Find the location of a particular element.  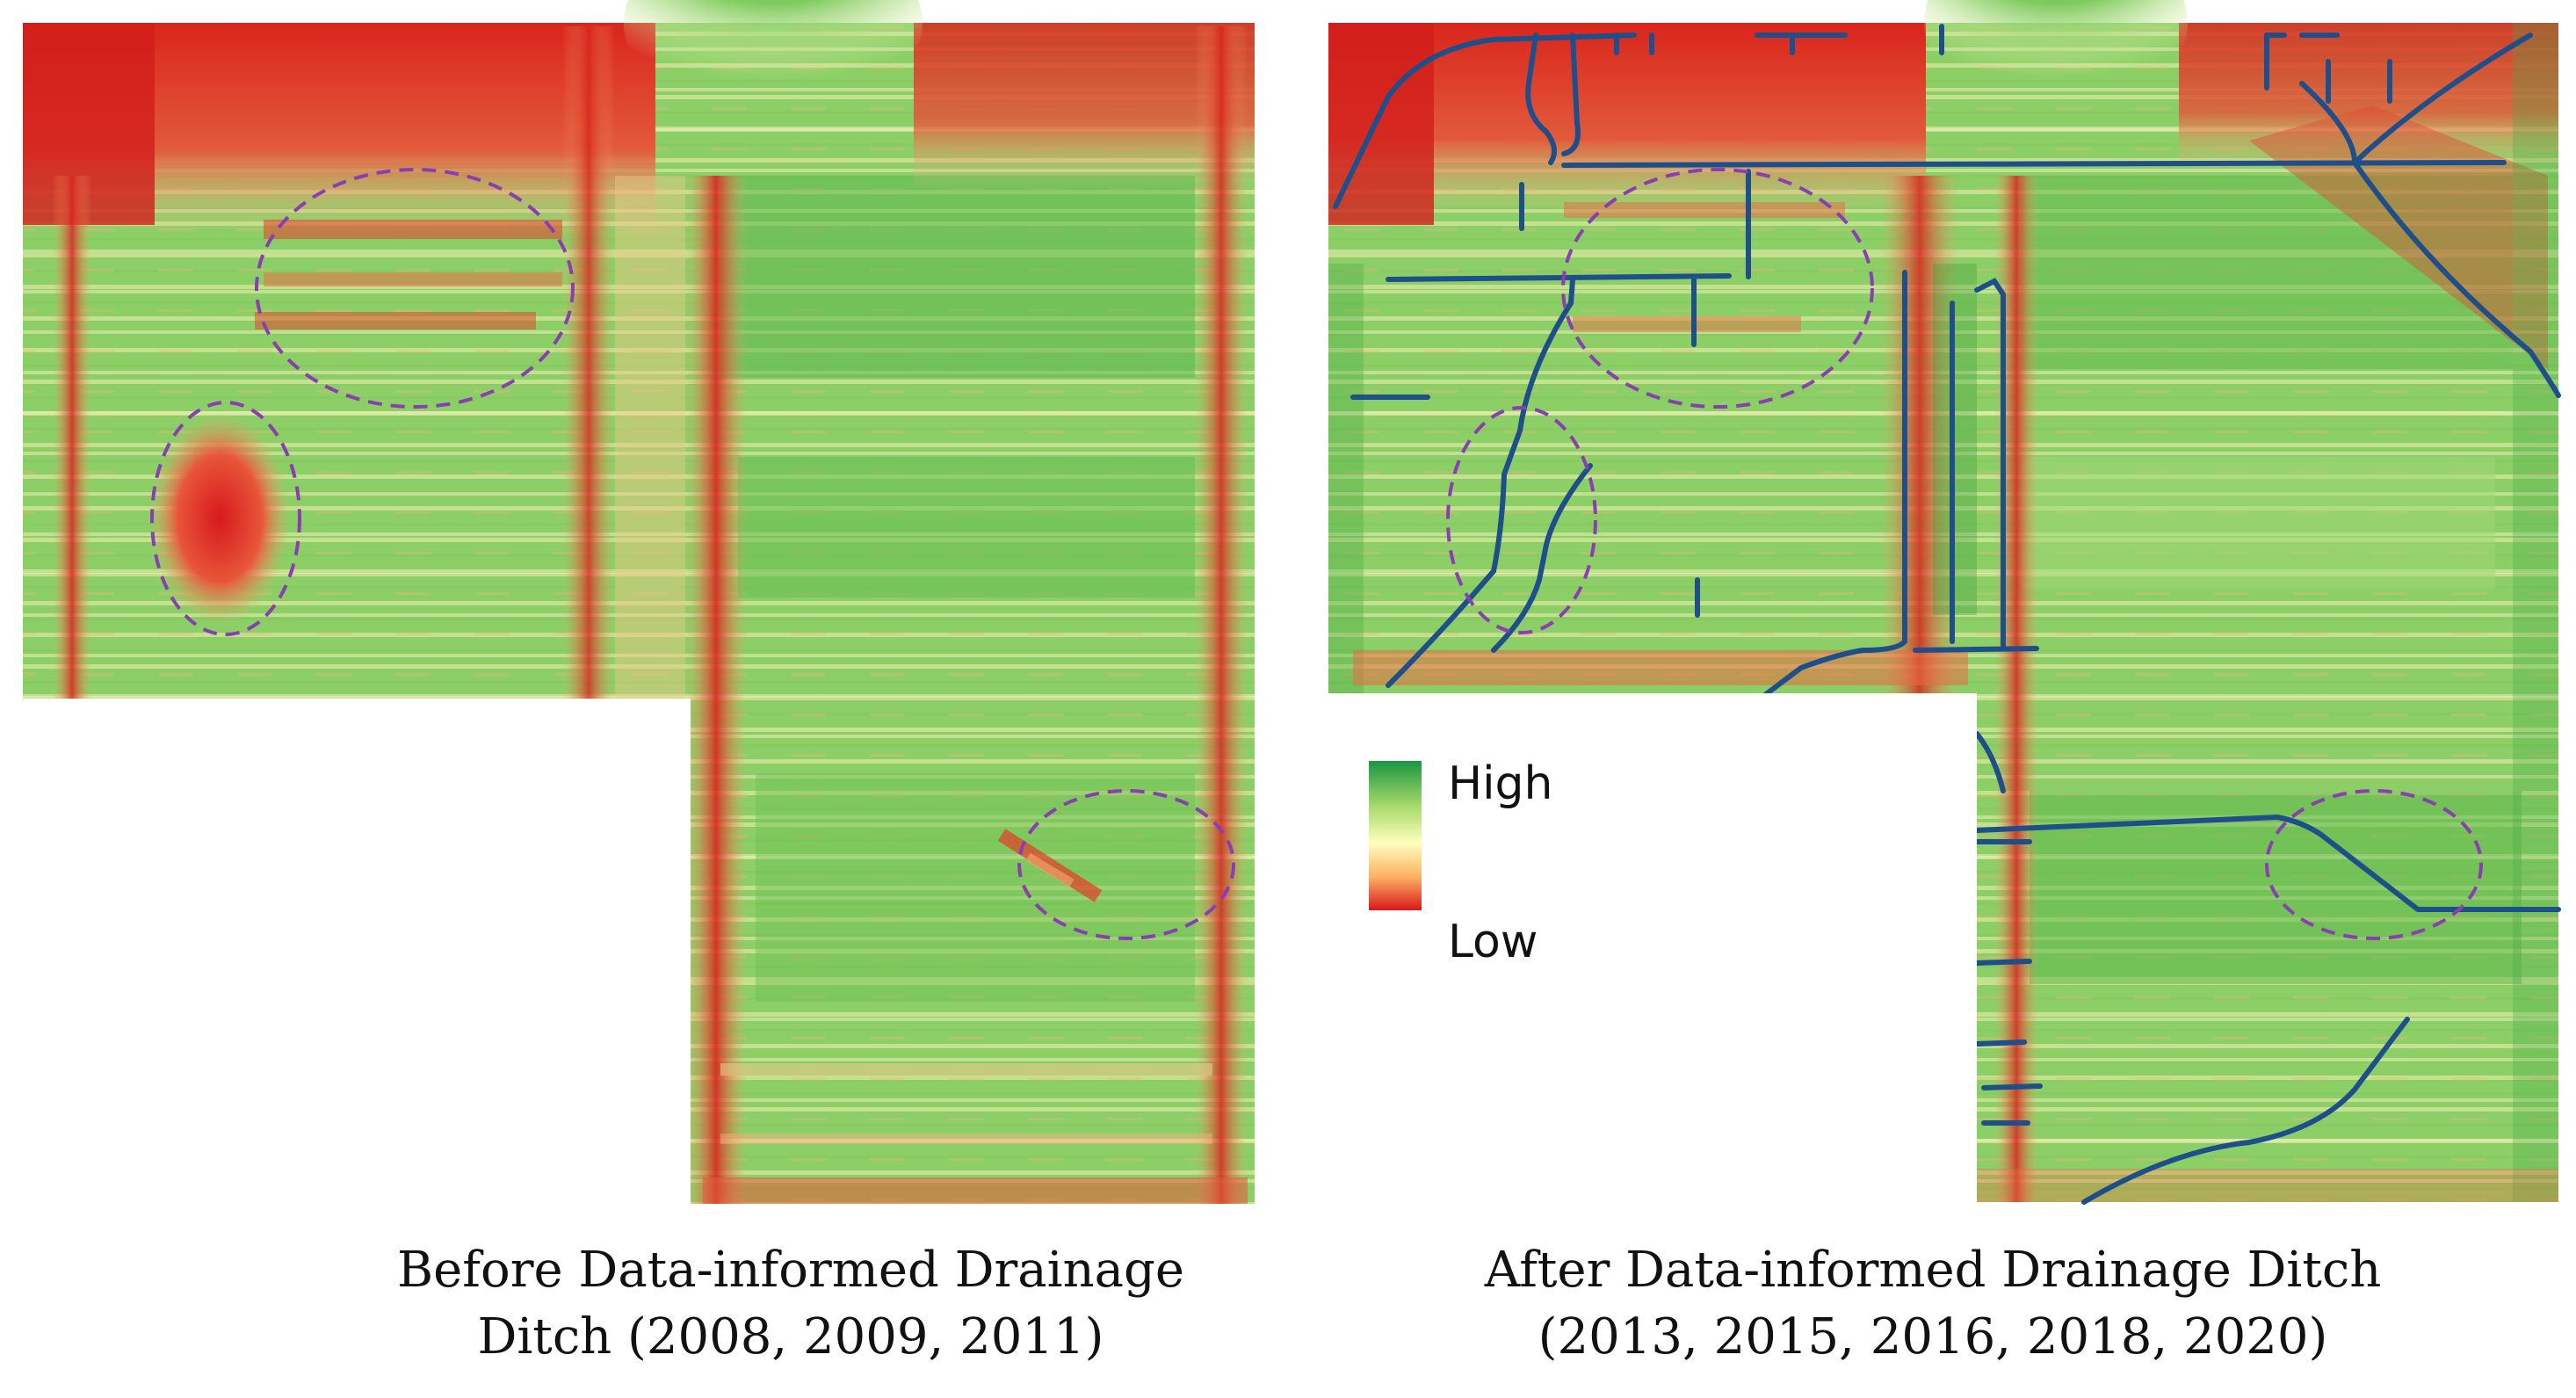

ellipse-before-top is located at coordinates (415, 288).